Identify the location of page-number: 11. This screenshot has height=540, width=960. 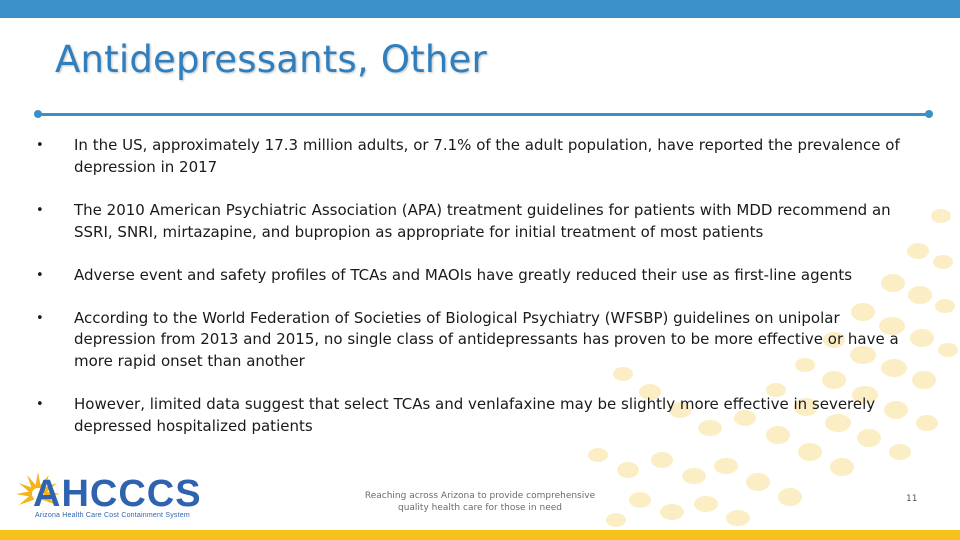
(912, 499).